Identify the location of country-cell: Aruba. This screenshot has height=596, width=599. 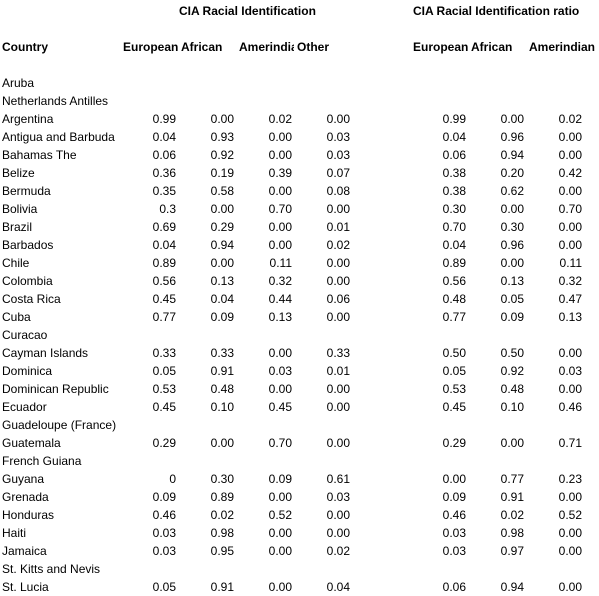
(18, 83).